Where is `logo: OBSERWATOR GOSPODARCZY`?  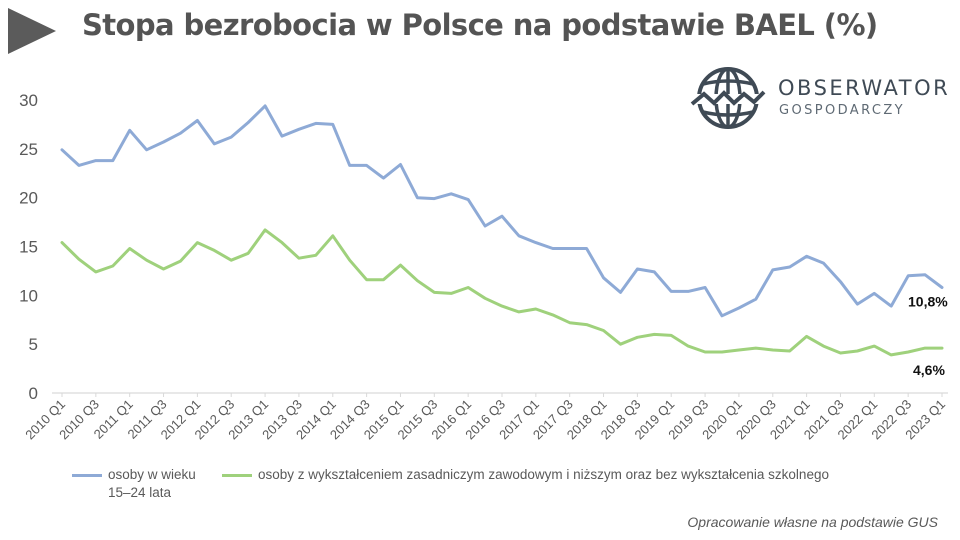 logo: OBSERWATOR GOSPODARCZY is located at coordinates (820, 99).